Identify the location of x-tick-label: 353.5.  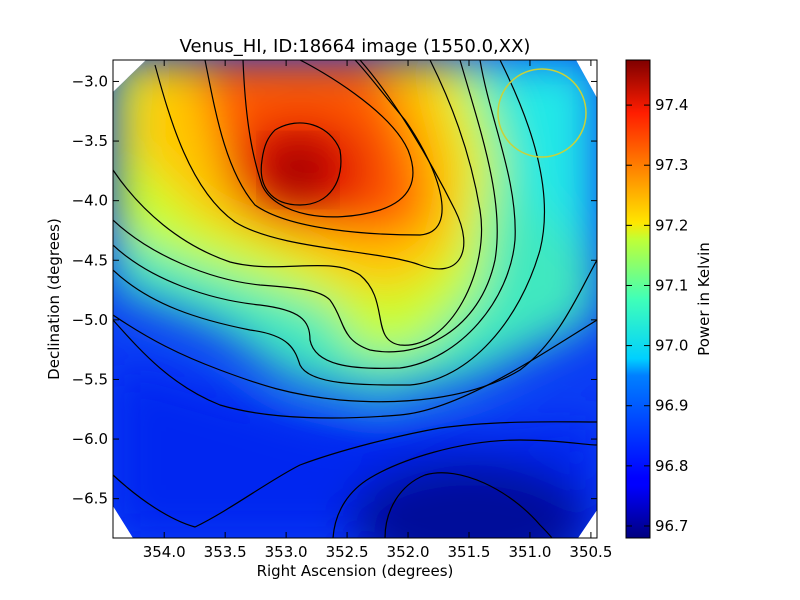
(225, 552).